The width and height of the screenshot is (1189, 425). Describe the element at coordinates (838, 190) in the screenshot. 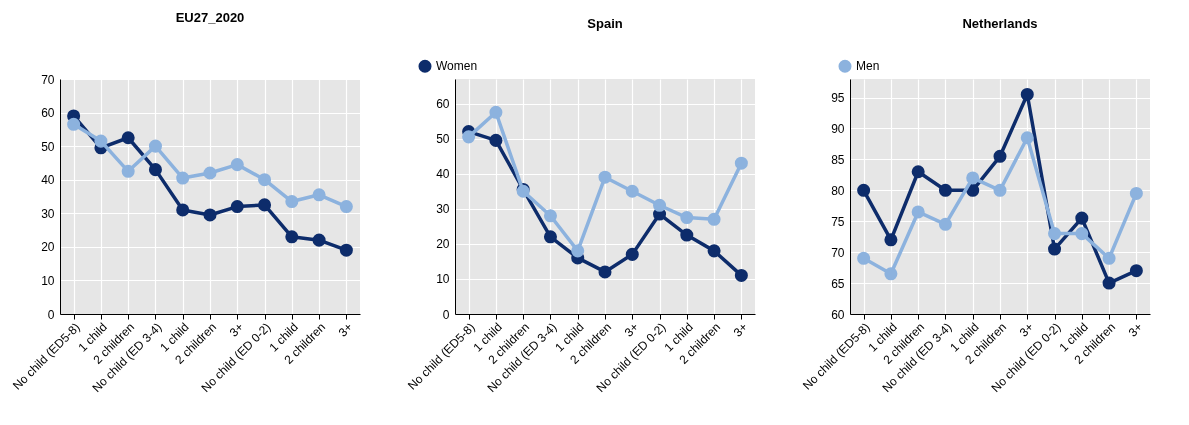

I see `y-tick-label: 80` at that location.